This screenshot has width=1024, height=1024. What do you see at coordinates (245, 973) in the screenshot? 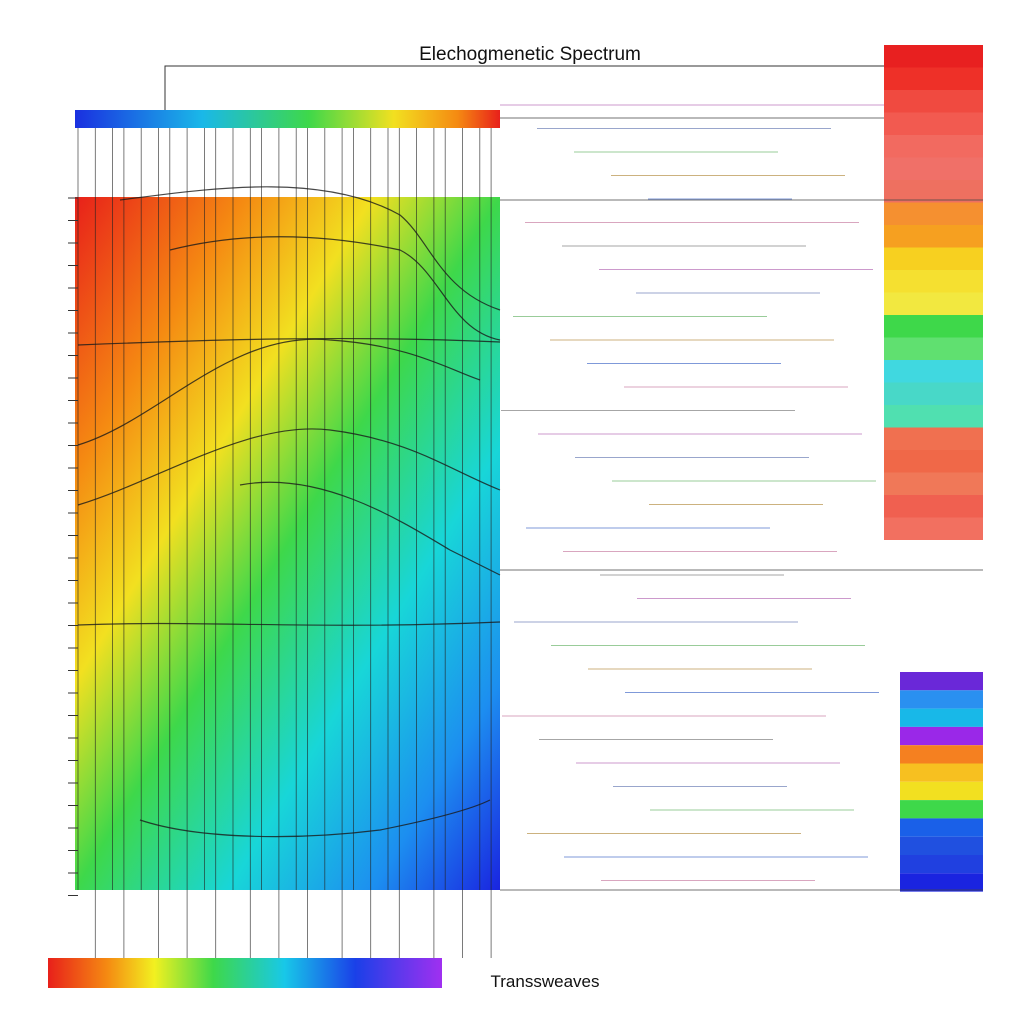
I see `bottom-spectrum-bar` at bounding box center [245, 973].